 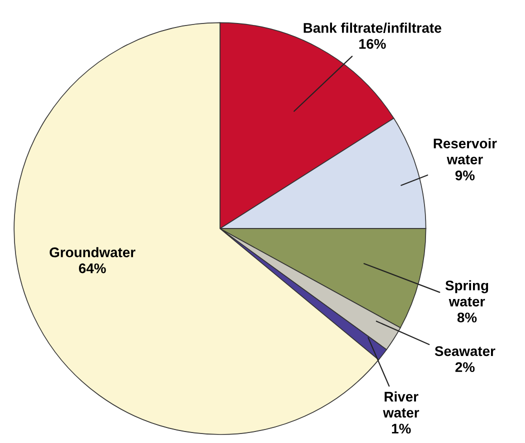 I want to click on slice-label: Groundwater, so click(x=93, y=252).